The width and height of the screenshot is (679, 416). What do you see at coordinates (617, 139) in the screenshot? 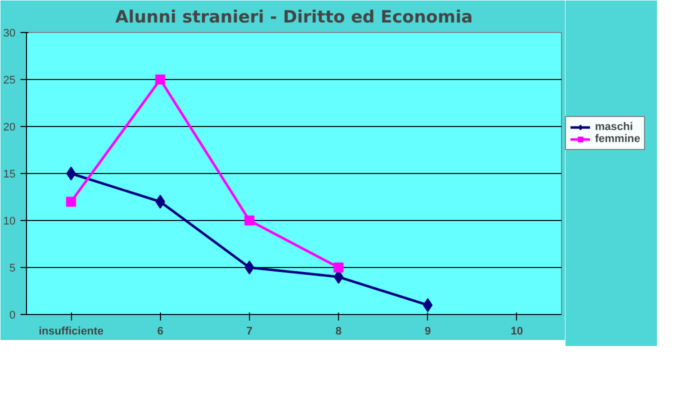
I see `legend-label: femmine` at bounding box center [617, 139].